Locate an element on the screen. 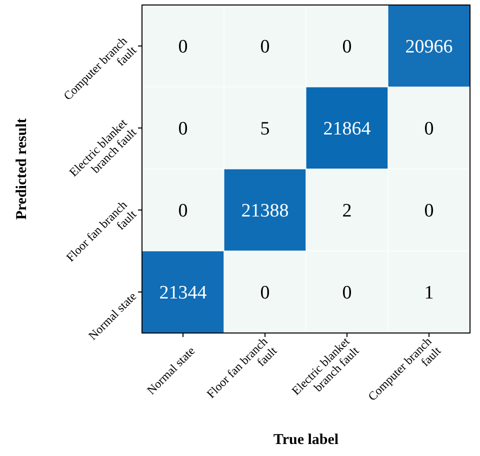  data-label: 1 is located at coordinates (429, 293).